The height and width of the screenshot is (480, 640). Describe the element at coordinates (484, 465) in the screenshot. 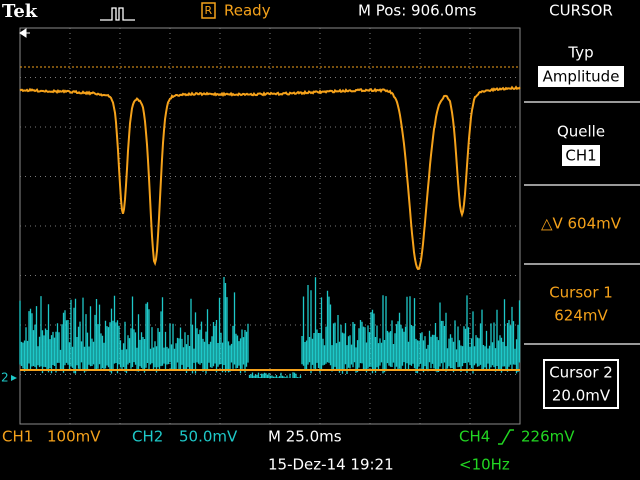

I see `frequency: <10Hz` at that location.